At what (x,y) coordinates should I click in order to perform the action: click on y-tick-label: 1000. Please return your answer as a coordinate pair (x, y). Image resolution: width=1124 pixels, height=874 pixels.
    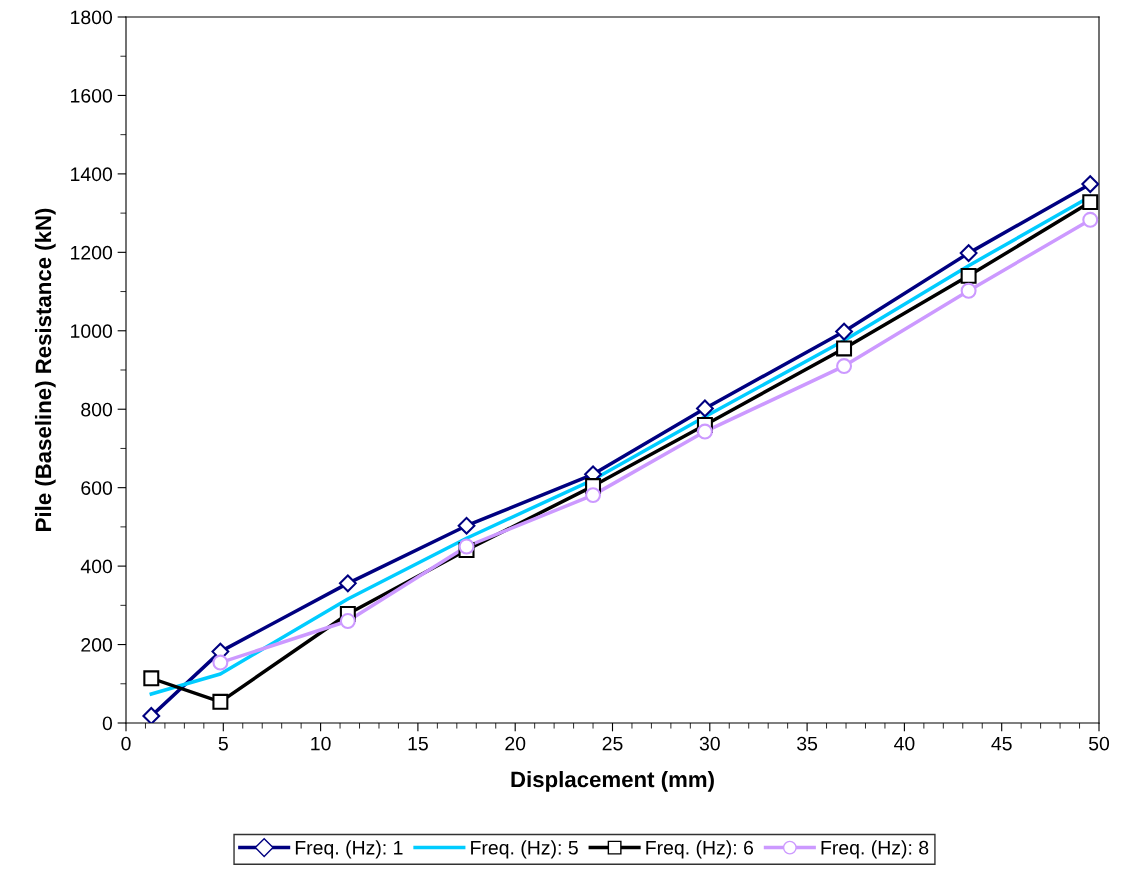
    Looking at the image, I should click on (92, 331).